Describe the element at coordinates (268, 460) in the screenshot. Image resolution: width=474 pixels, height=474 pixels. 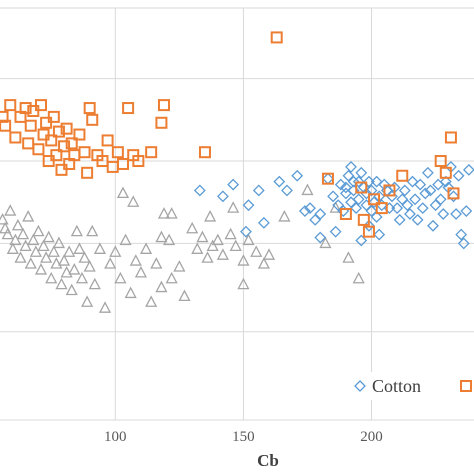
I see `x-axis-title: Cb` at that location.